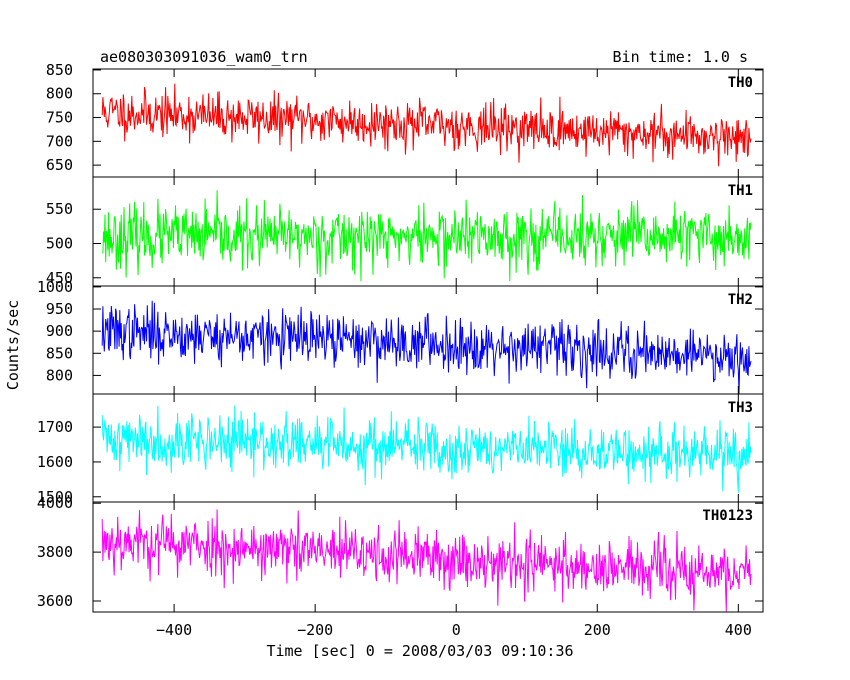 Image resolution: width=850 pixels, height=680 pixels. What do you see at coordinates (55, 497) in the screenshot?
I see `y-tick-label: 1500` at bounding box center [55, 497].